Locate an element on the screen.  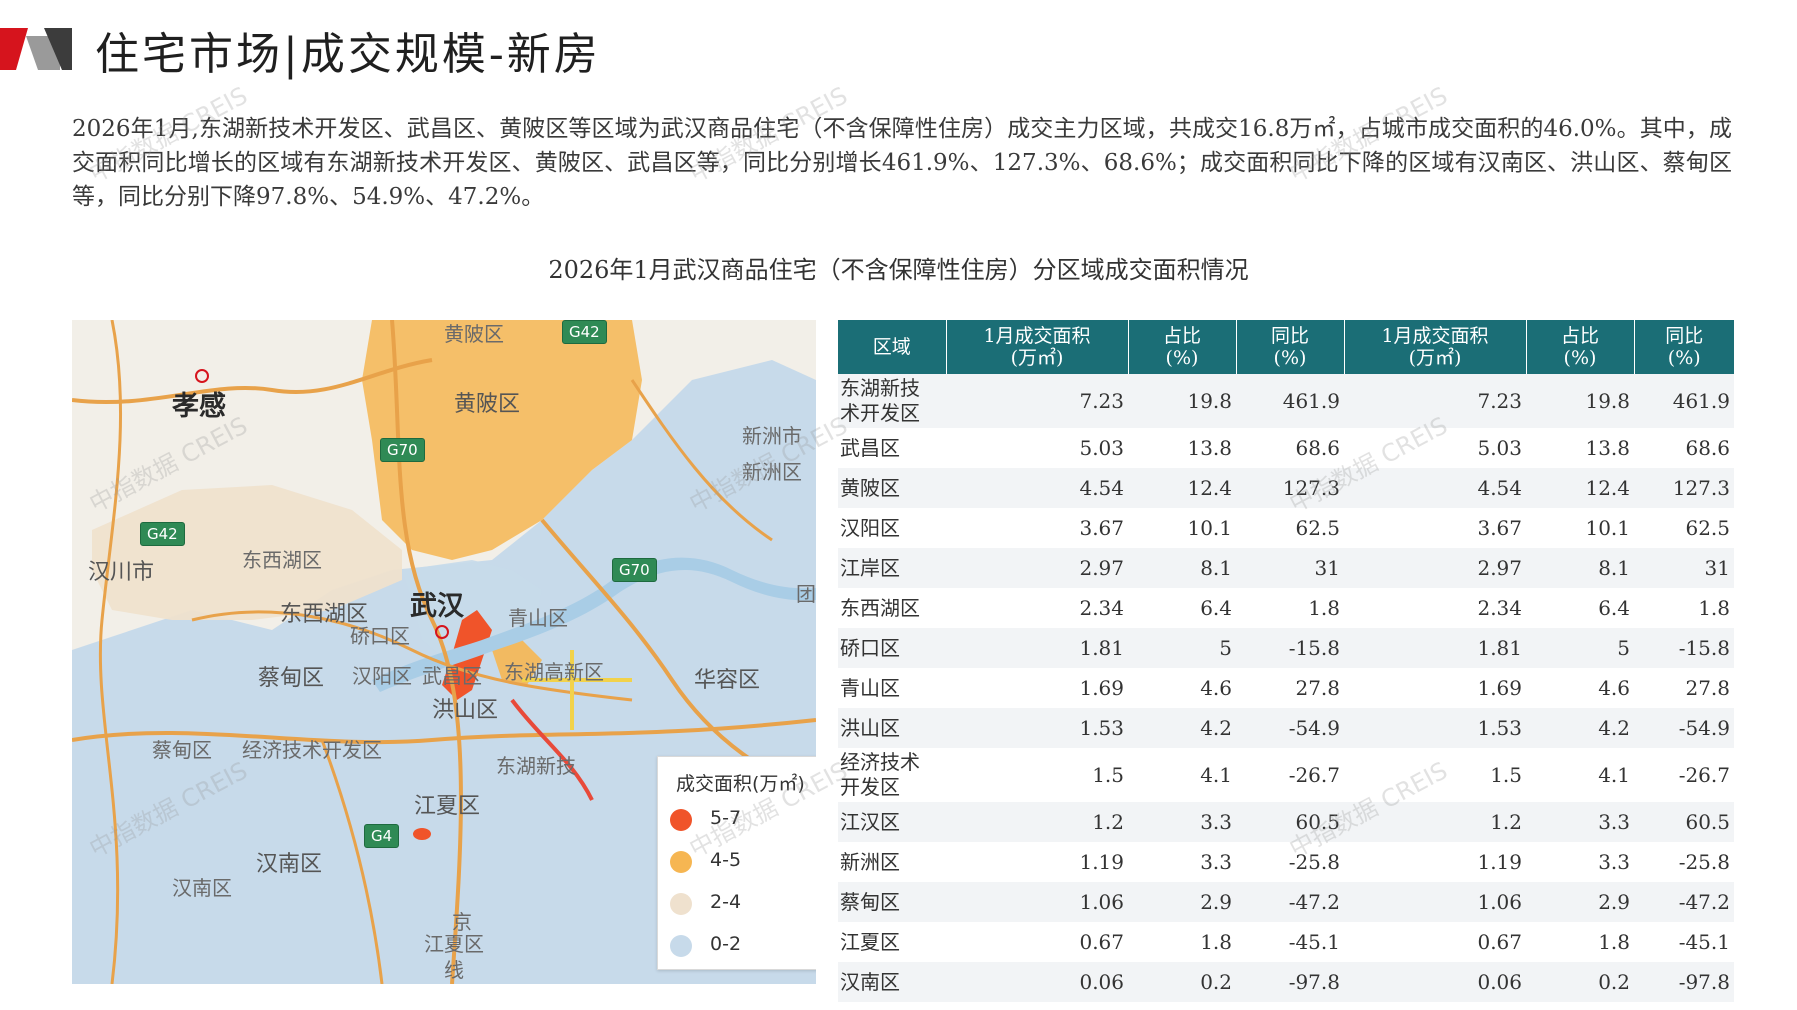
road-shield-g70-b: G70 is located at coordinates (634, 570).